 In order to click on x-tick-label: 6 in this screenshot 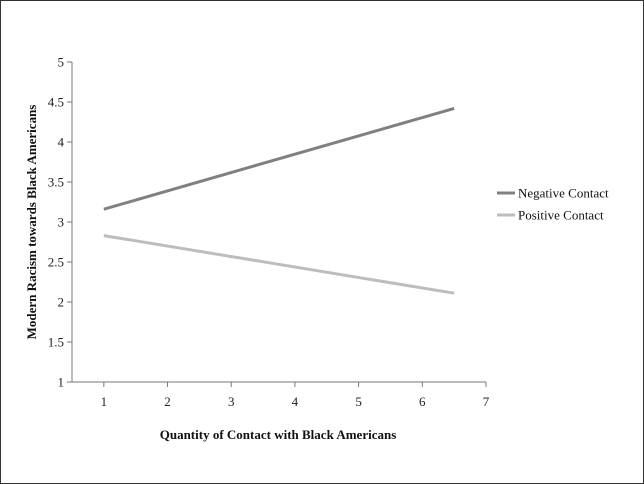, I will do `click(422, 401)`.